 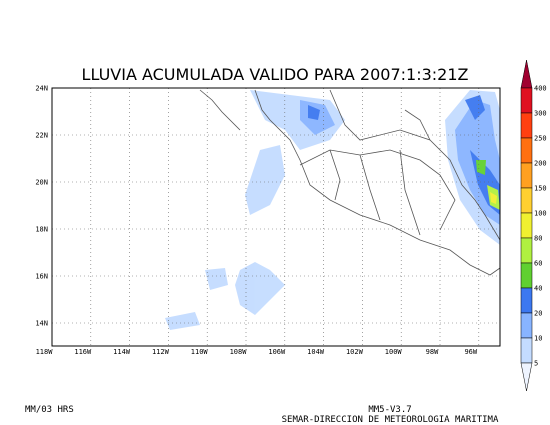 What do you see at coordinates (389, 410) in the screenshot?
I see `footer-version: MM5-V3.7` at bounding box center [389, 410].